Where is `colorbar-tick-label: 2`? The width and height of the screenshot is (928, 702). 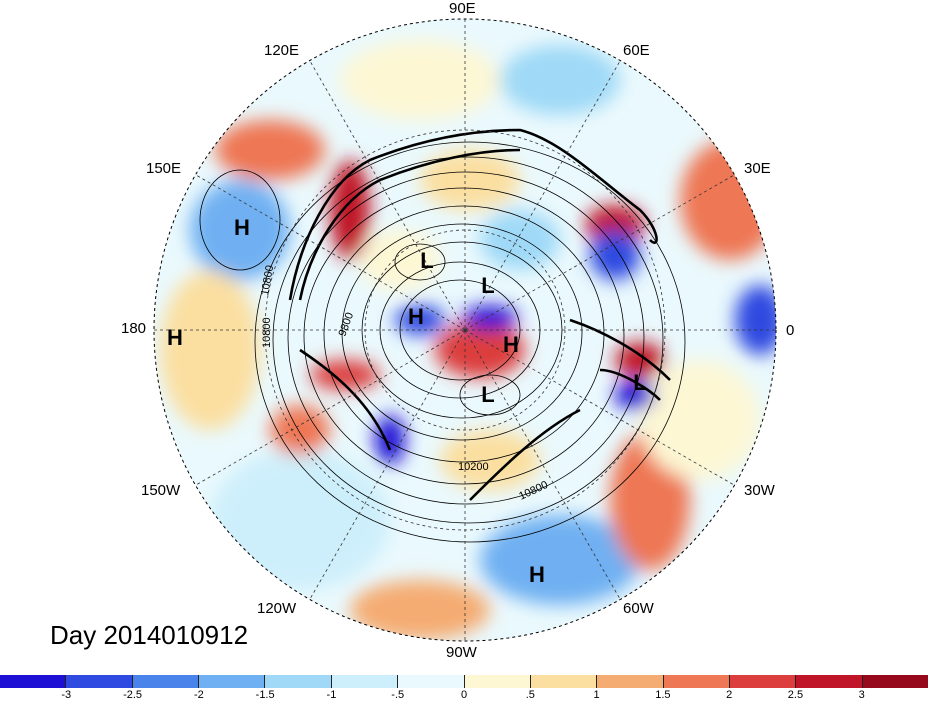 colorbar-tick-label: 2 is located at coordinates (729, 695).